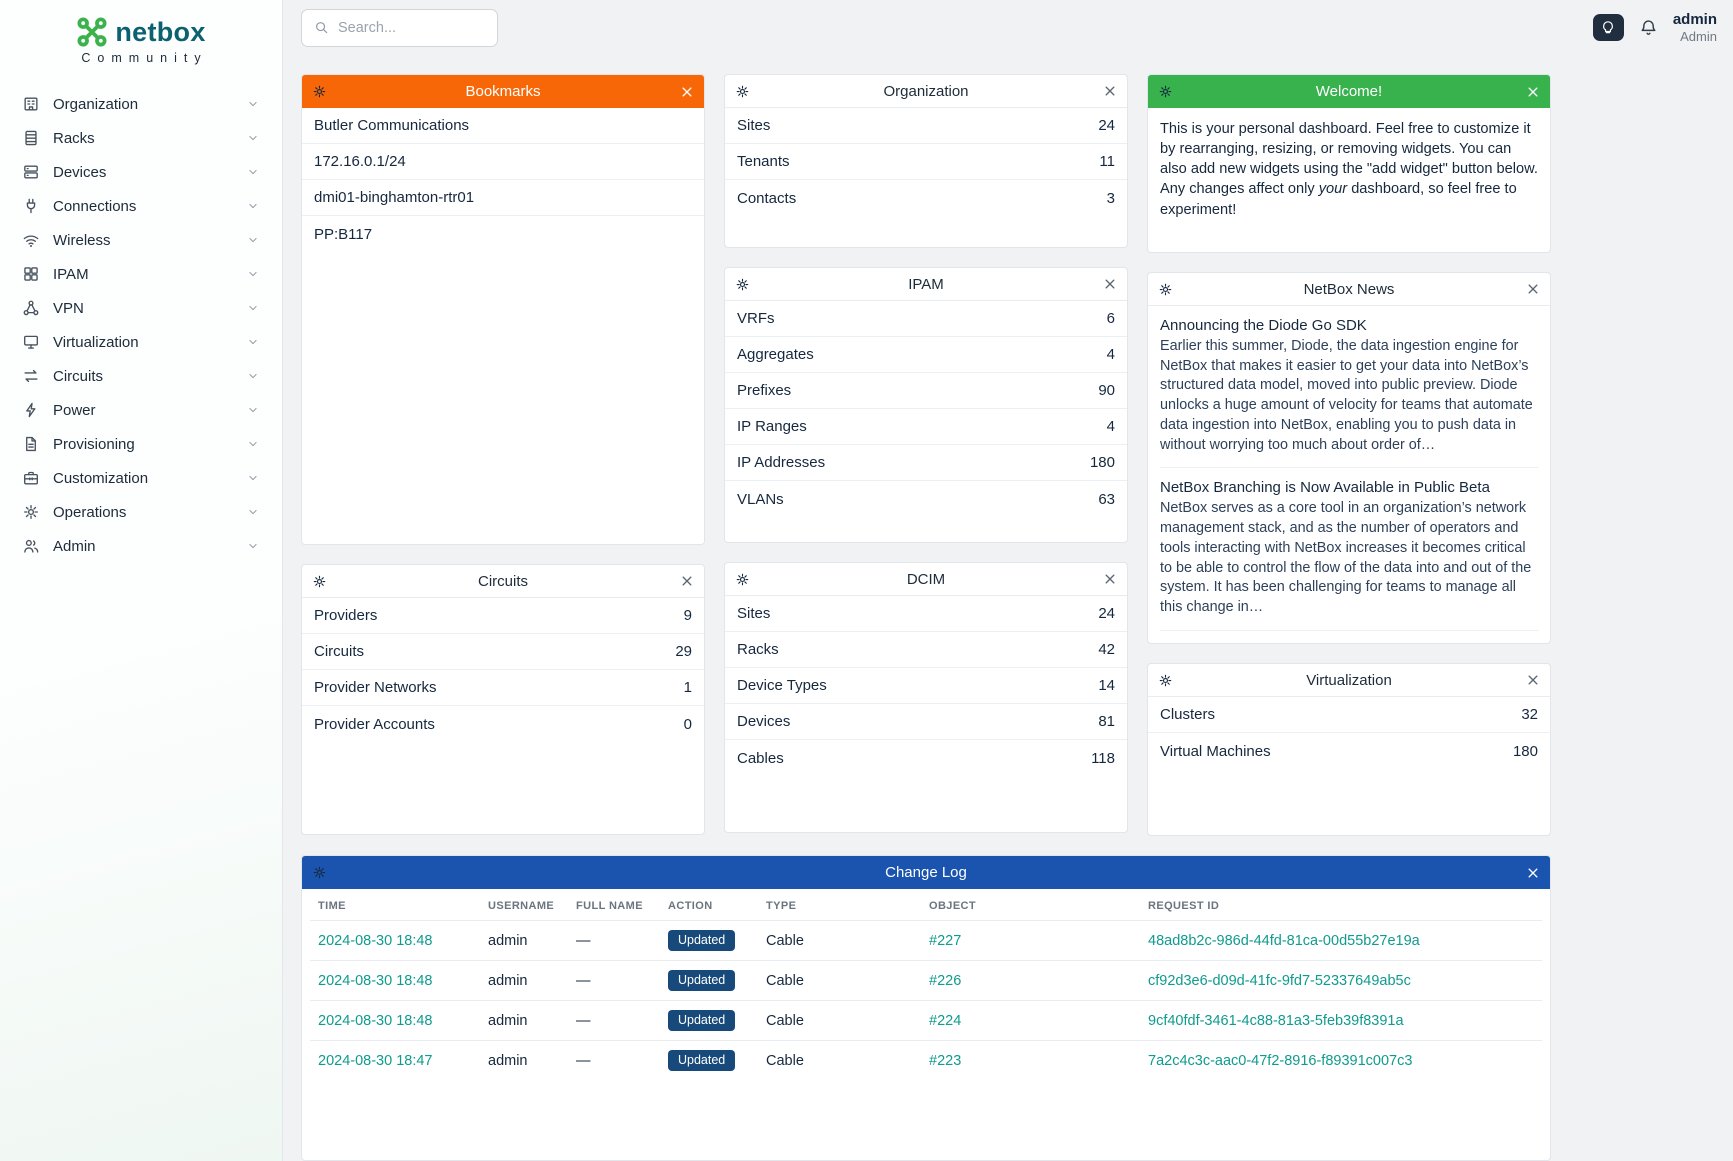 The image size is (1733, 1161). I want to click on stat-row: Racks 42, so click(926, 650).